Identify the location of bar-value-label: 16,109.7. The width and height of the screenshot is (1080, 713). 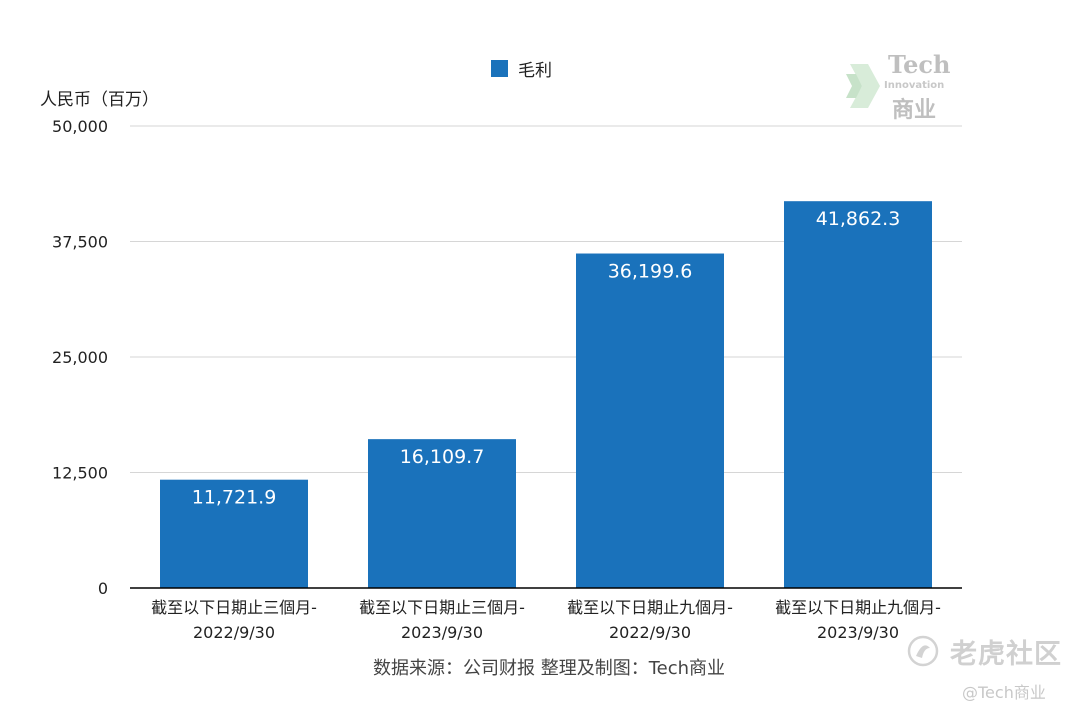
(442, 457).